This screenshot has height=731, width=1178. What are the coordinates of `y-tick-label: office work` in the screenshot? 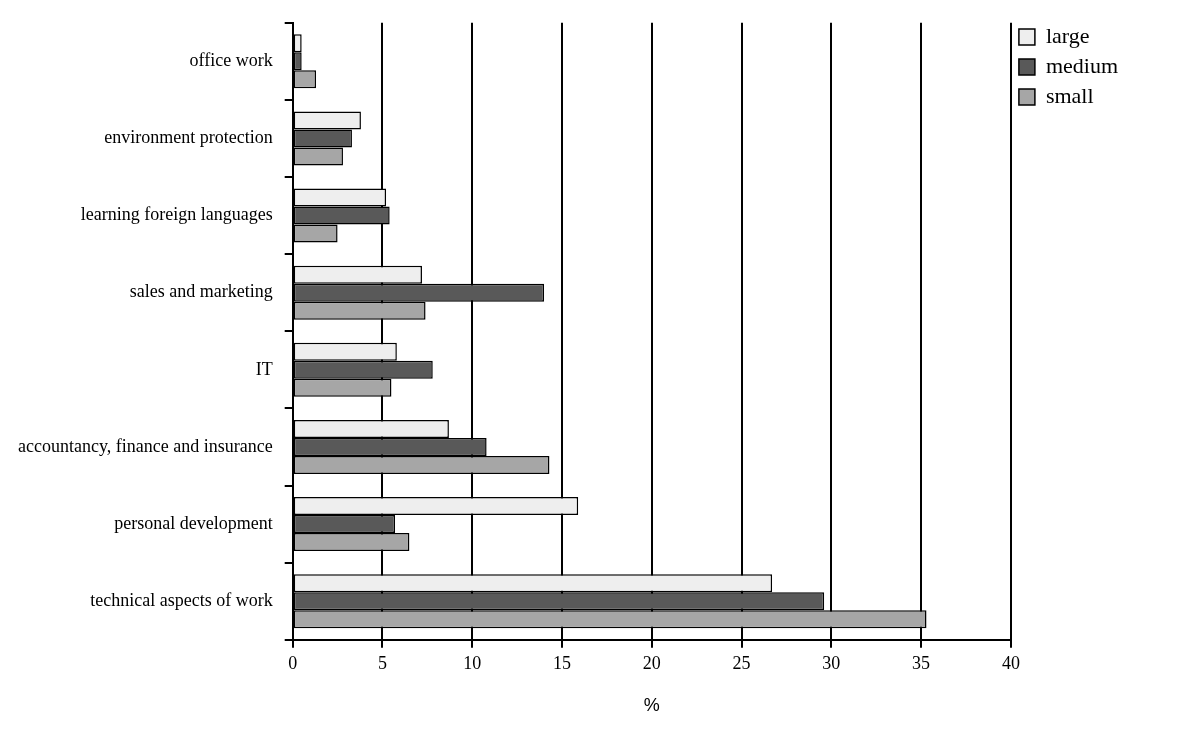 It's located at (231, 60).